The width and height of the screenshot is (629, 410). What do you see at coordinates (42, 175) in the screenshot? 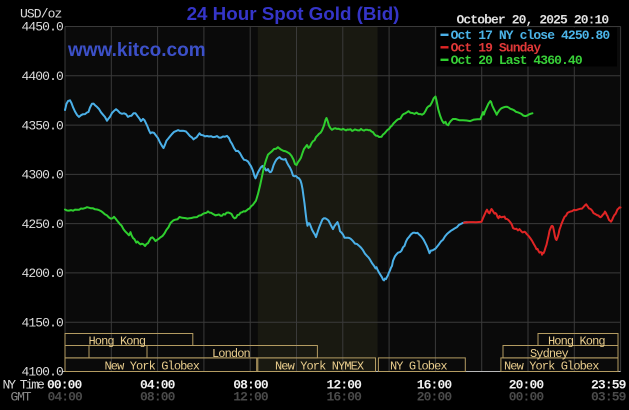
I see `svg-text: 4300.0` at bounding box center [42, 175].